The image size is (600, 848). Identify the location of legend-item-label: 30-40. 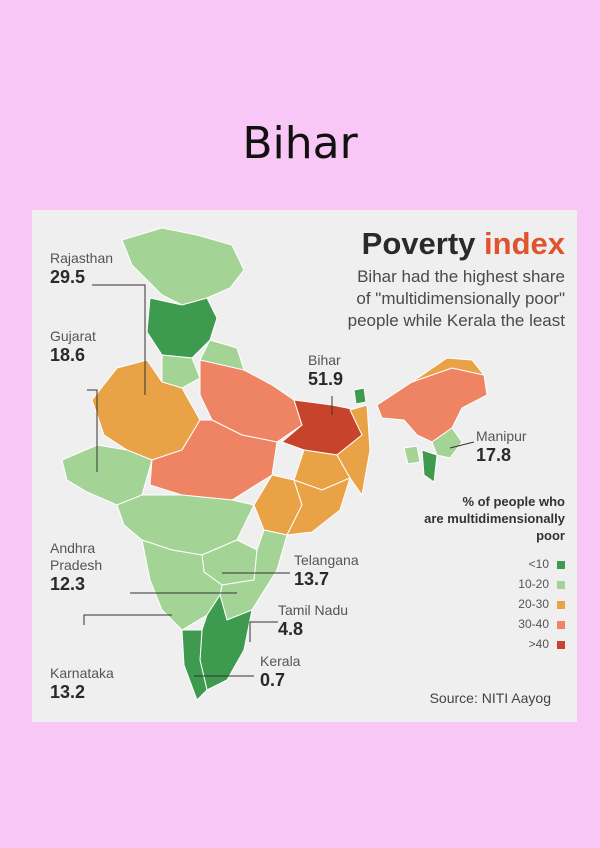
(533, 624).